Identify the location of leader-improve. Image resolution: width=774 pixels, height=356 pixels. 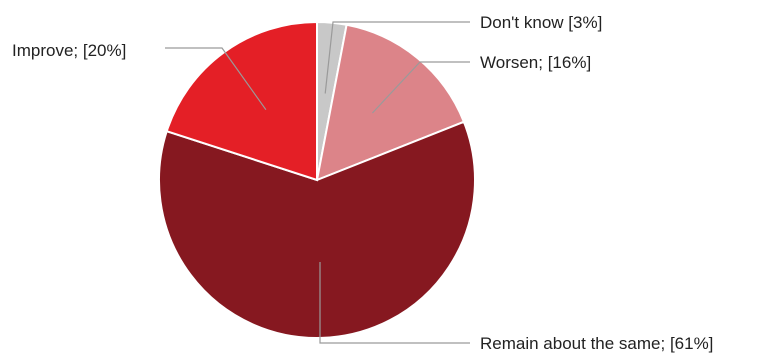
(216, 79).